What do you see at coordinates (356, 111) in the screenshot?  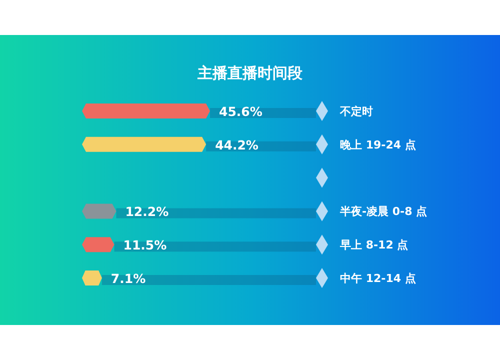 I see `y-tick-label: 不定时` at bounding box center [356, 111].